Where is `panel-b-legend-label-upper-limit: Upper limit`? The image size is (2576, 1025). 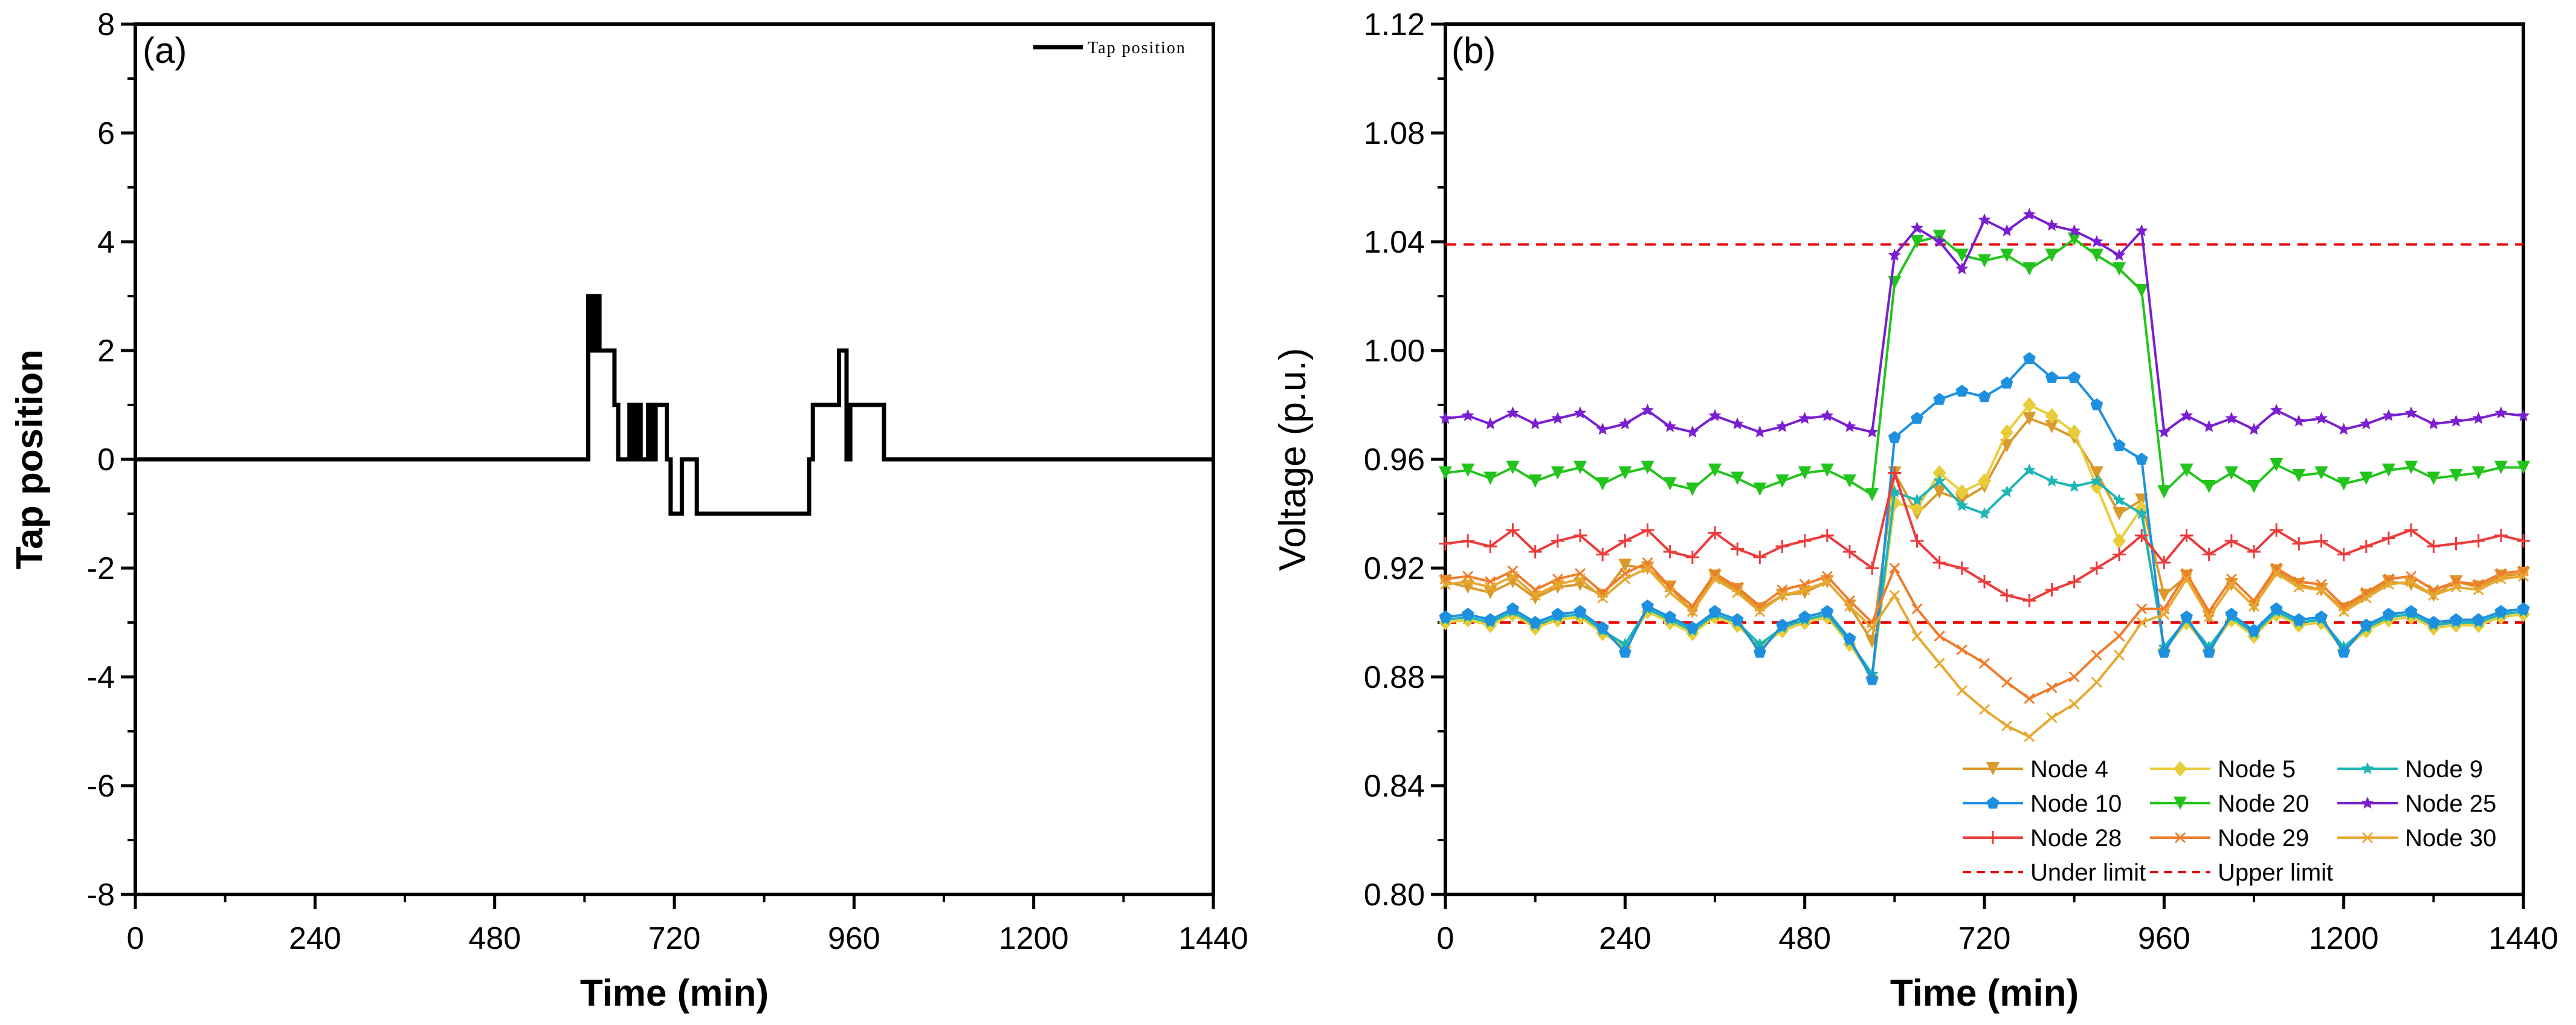 panel-b-legend-label-upper-limit: Upper limit is located at coordinates (2276, 872).